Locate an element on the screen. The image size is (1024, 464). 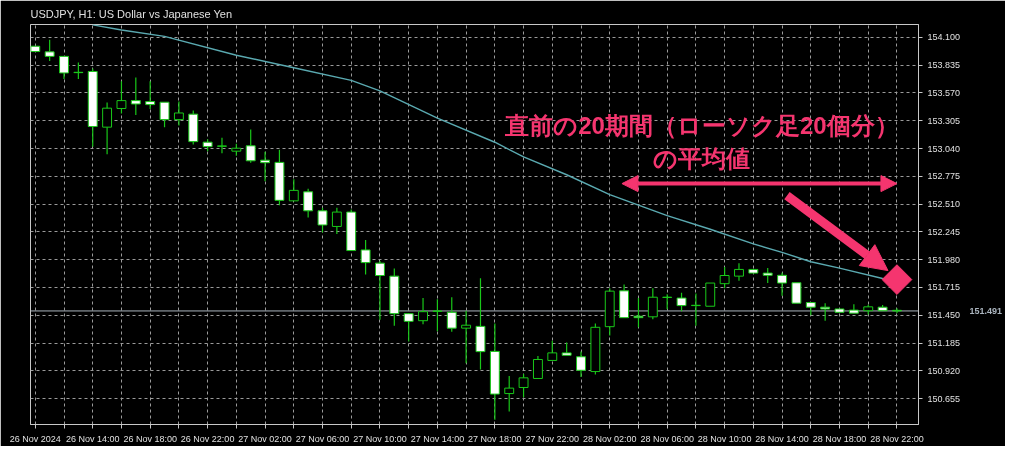
x-tick-label: 28 Nov 22:00 is located at coordinates (897, 438).